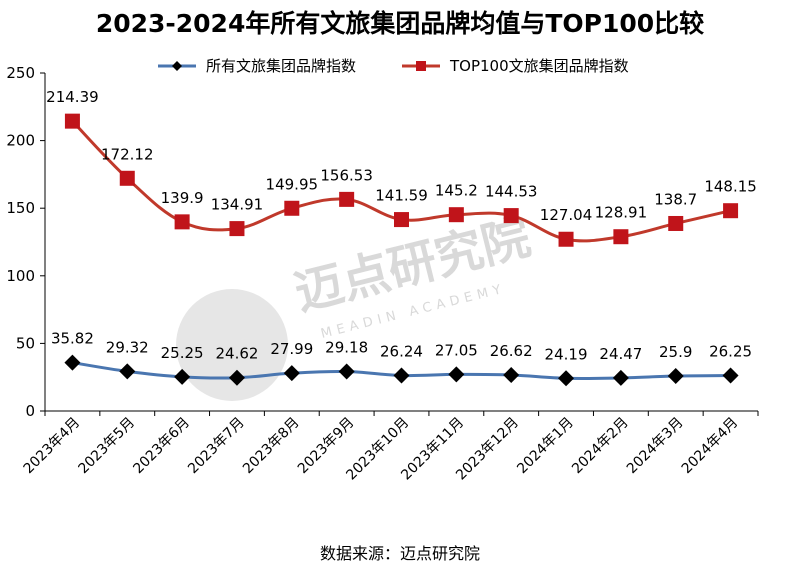  Describe the element at coordinates (161, 446) in the screenshot. I see `x-tick-label: 2023年6月` at that location.